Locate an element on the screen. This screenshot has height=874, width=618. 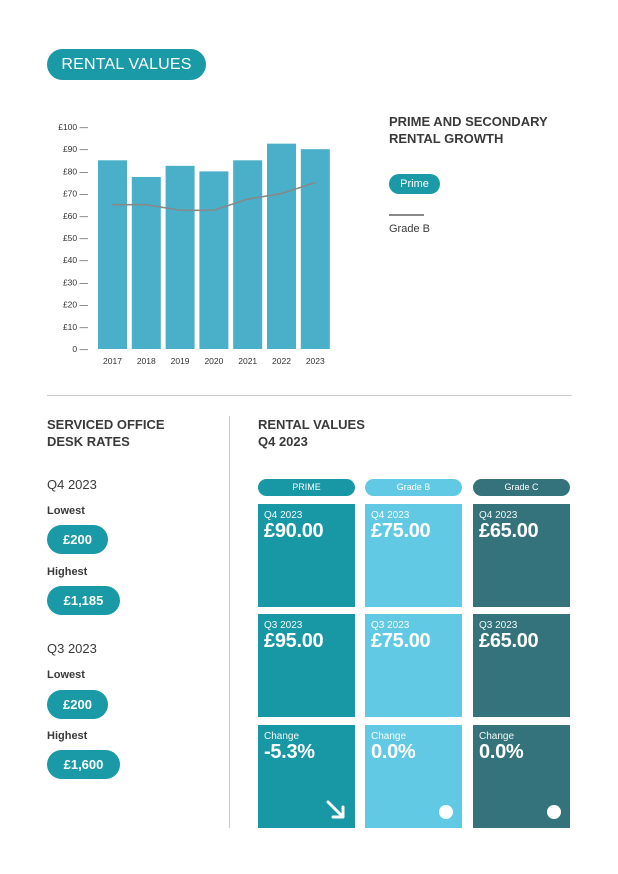
q3-lowest-label: Lowest is located at coordinates (66, 675).